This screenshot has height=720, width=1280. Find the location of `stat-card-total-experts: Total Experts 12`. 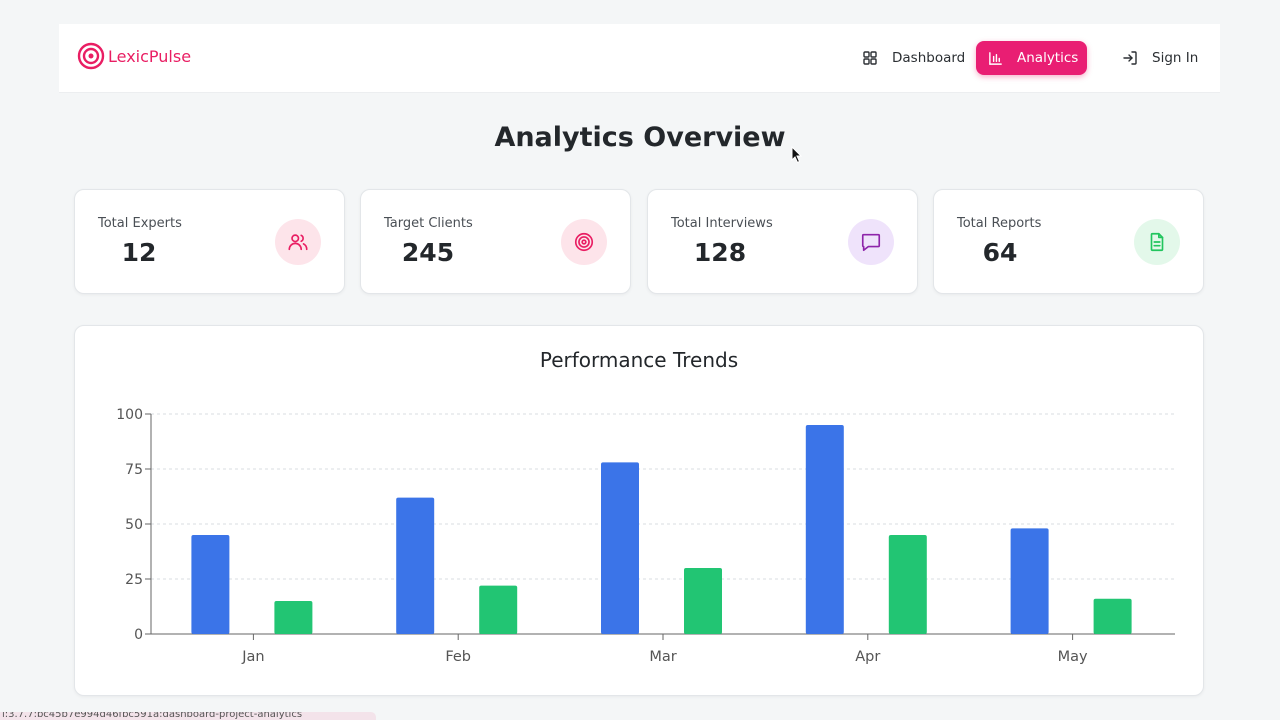

stat-card-total-experts: Total Experts 12 is located at coordinates (209, 241).